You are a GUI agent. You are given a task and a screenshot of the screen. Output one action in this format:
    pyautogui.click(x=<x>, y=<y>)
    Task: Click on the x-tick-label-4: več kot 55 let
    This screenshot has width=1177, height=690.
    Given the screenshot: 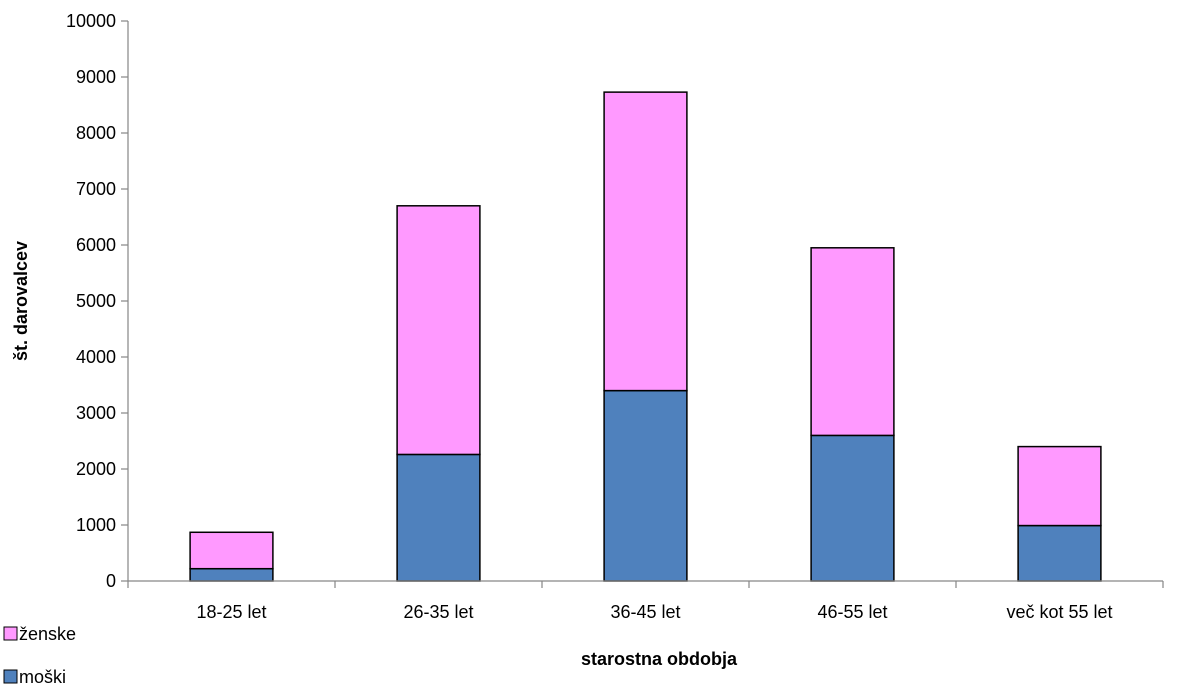 What is the action you would take?
    pyautogui.click(x=1059, y=612)
    